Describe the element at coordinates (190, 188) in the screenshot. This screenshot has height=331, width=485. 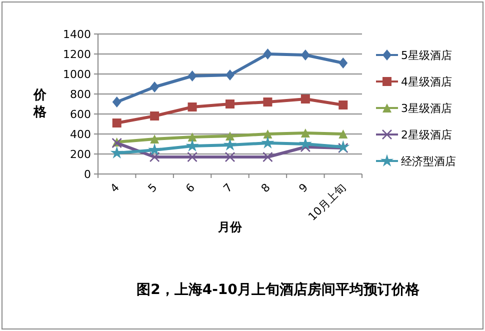
I see `x-tick-label: 6` at that location.